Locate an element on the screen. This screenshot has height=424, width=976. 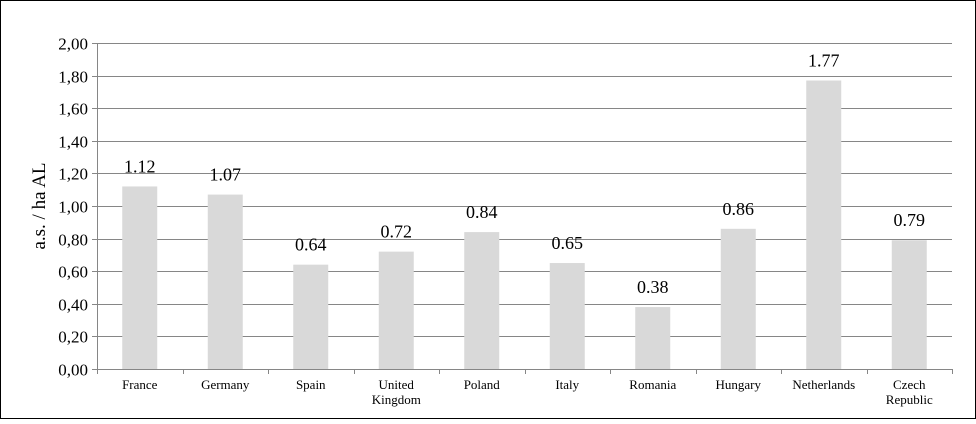
x-tick-label: Czech Republic is located at coordinates (909, 392).